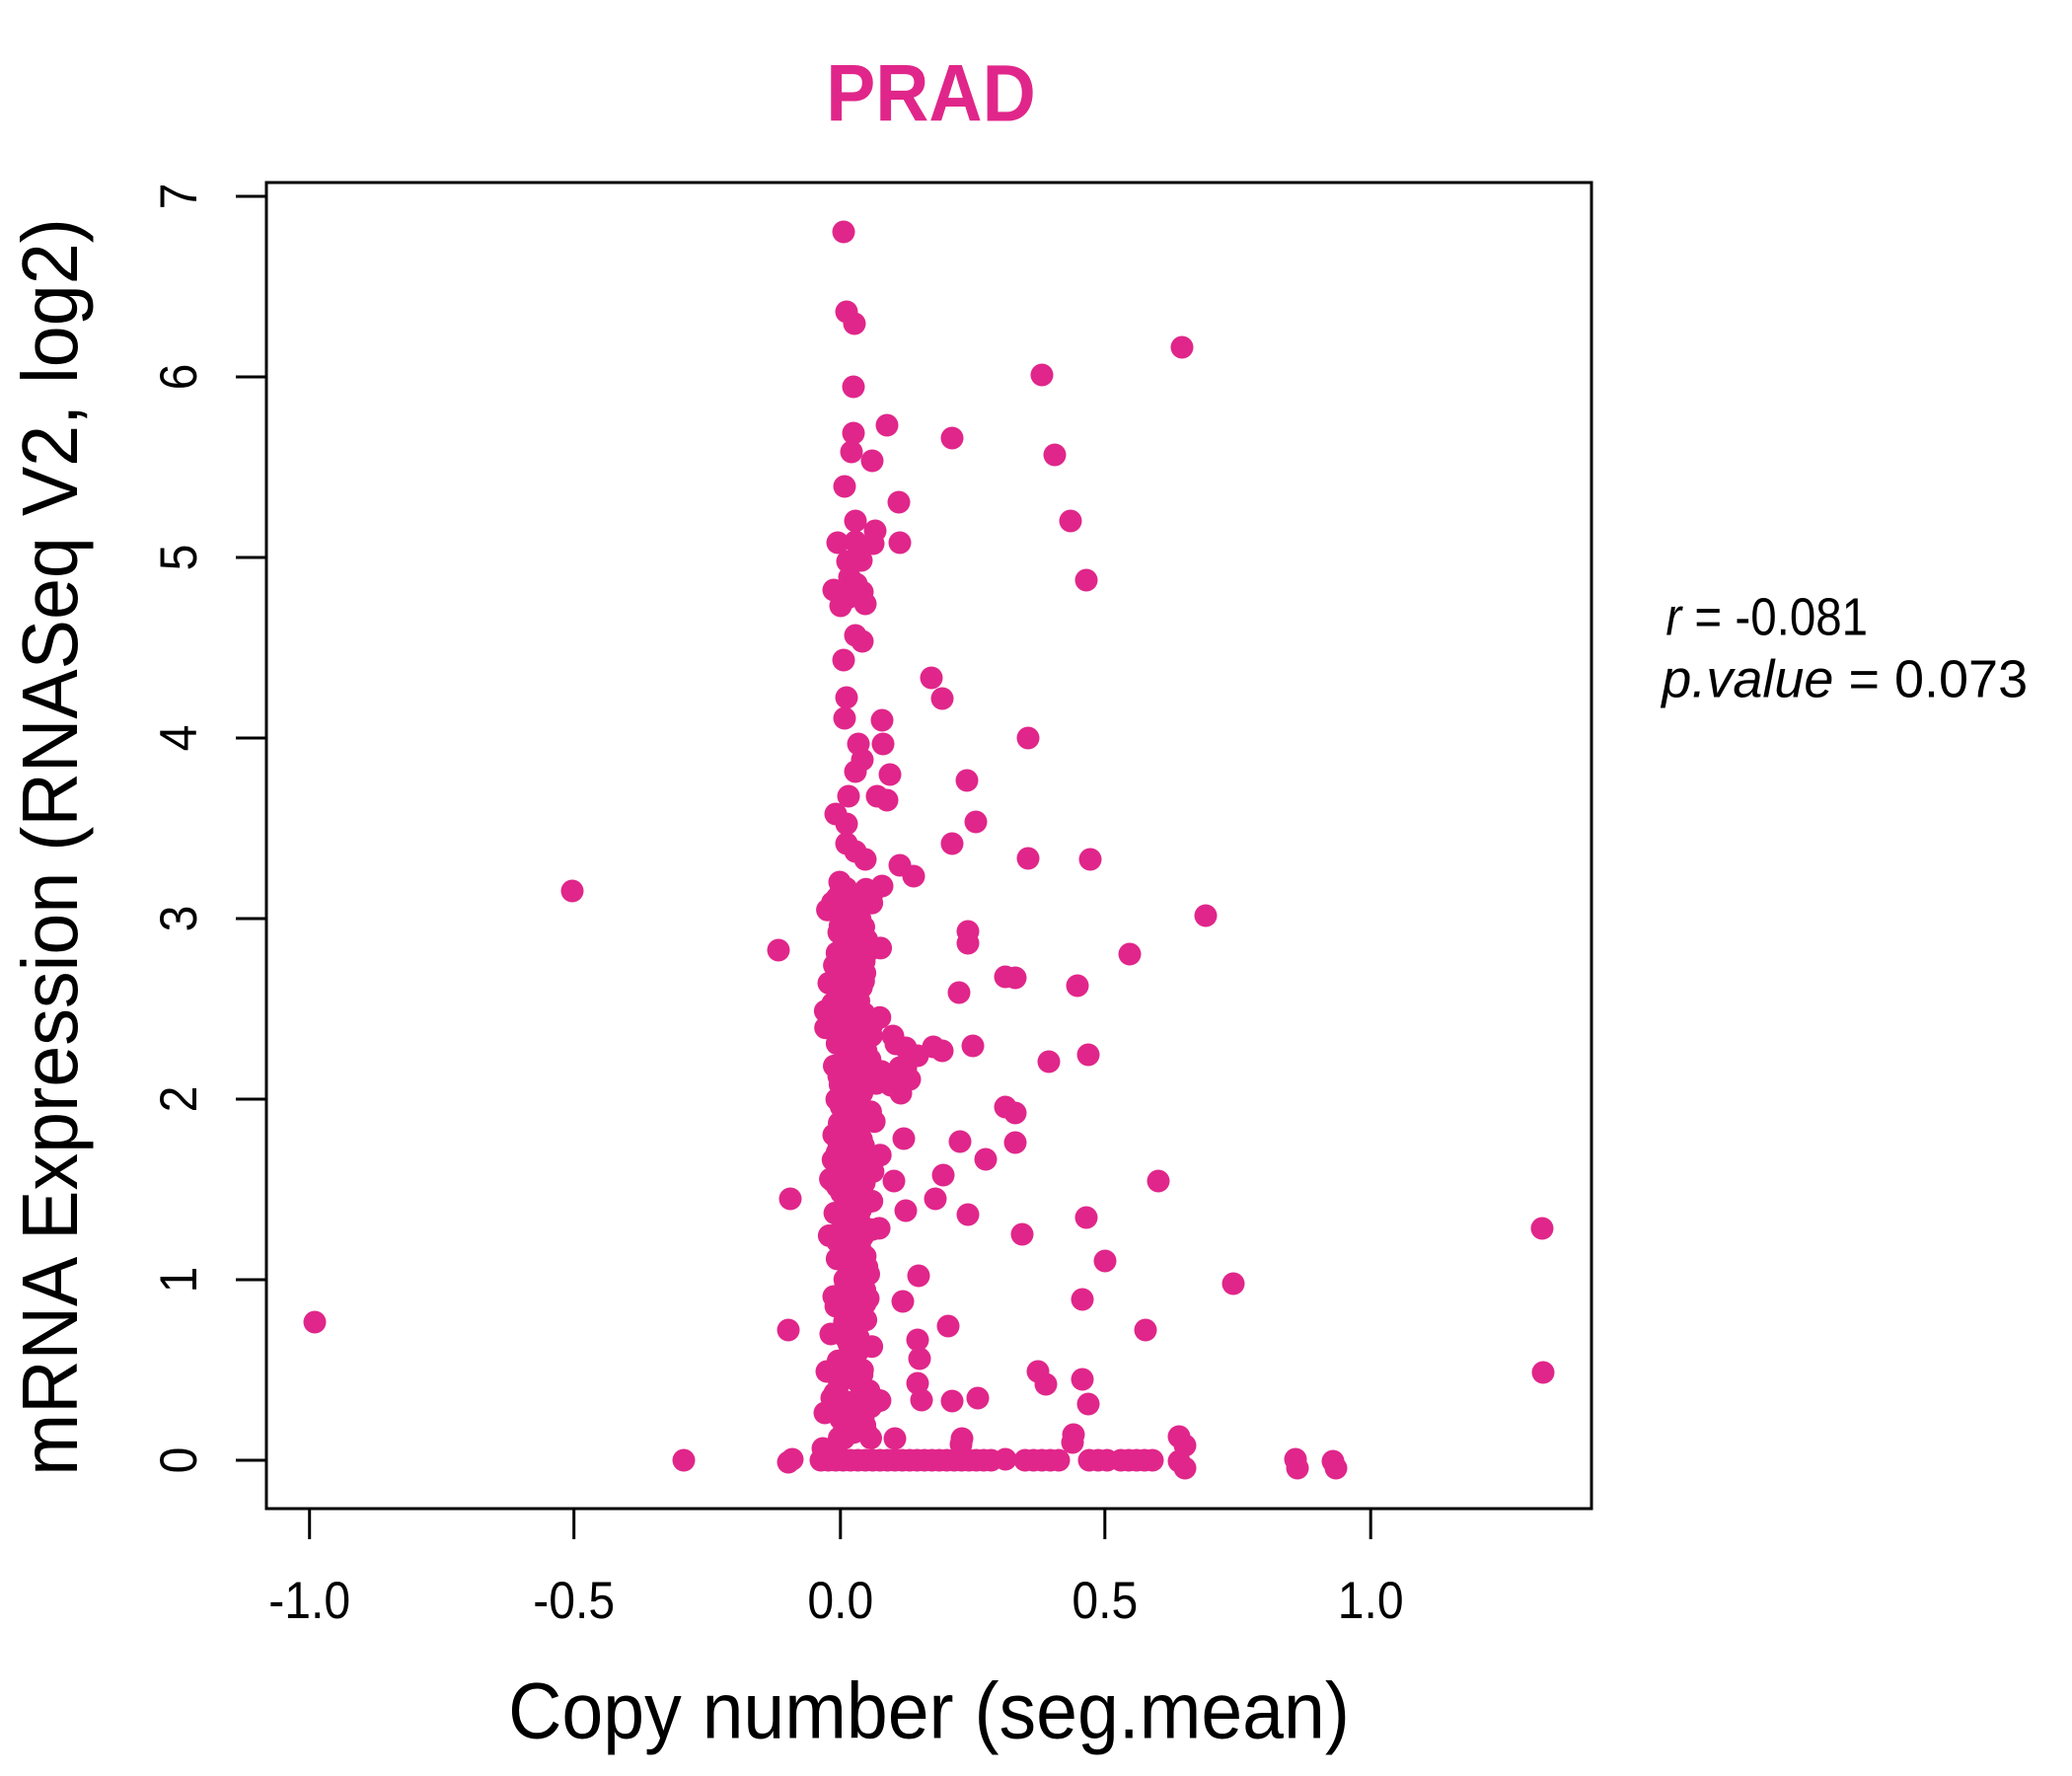 The width and height of the screenshot is (2072, 1776). I want to click on svg-text: 0, so click(179, 1461).